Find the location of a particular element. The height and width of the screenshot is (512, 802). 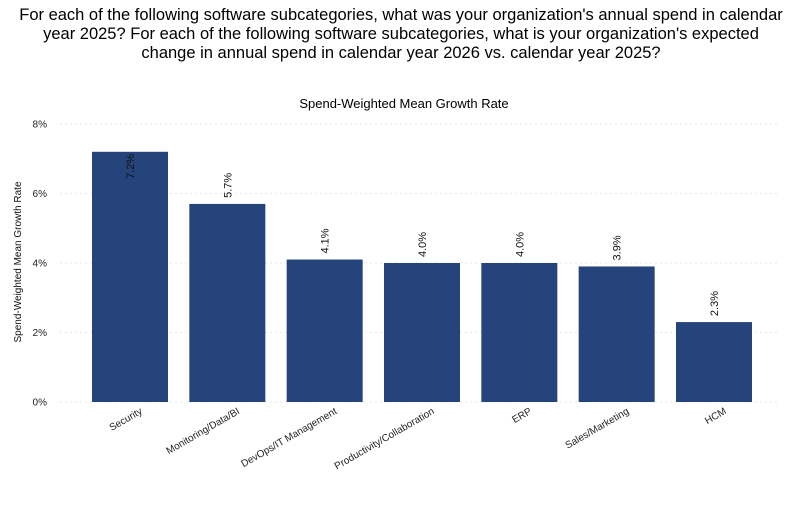

x-category-label: Sales/Marketing is located at coordinates (598, 428).